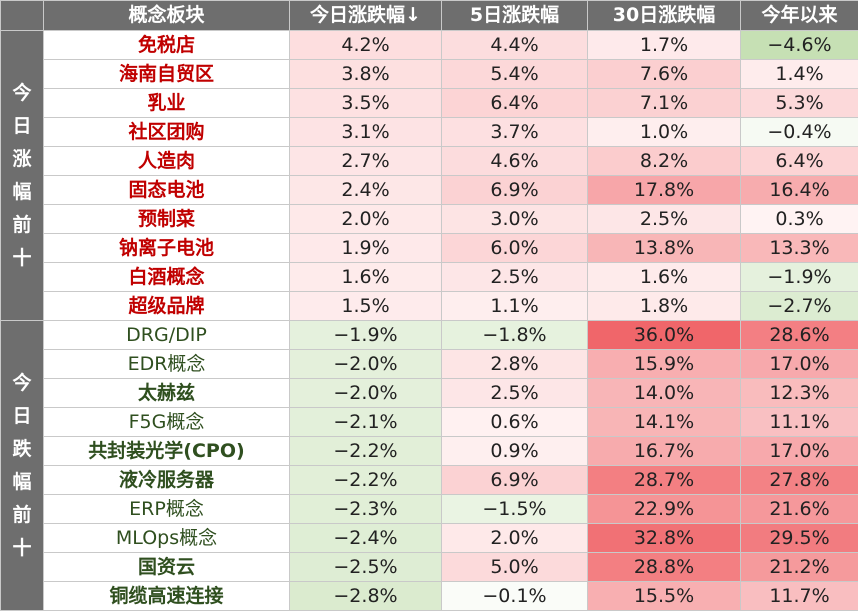  Describe the element at coordinates (167, 306) in the screenshot. I see `concept-name-cell: 超级品牌` at that location.